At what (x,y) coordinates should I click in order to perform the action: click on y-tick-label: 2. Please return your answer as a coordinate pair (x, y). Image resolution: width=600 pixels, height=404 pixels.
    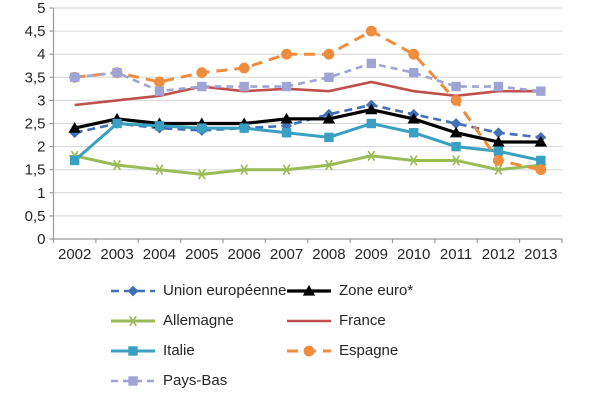
    Looking at the image, I should click on (41, 147).